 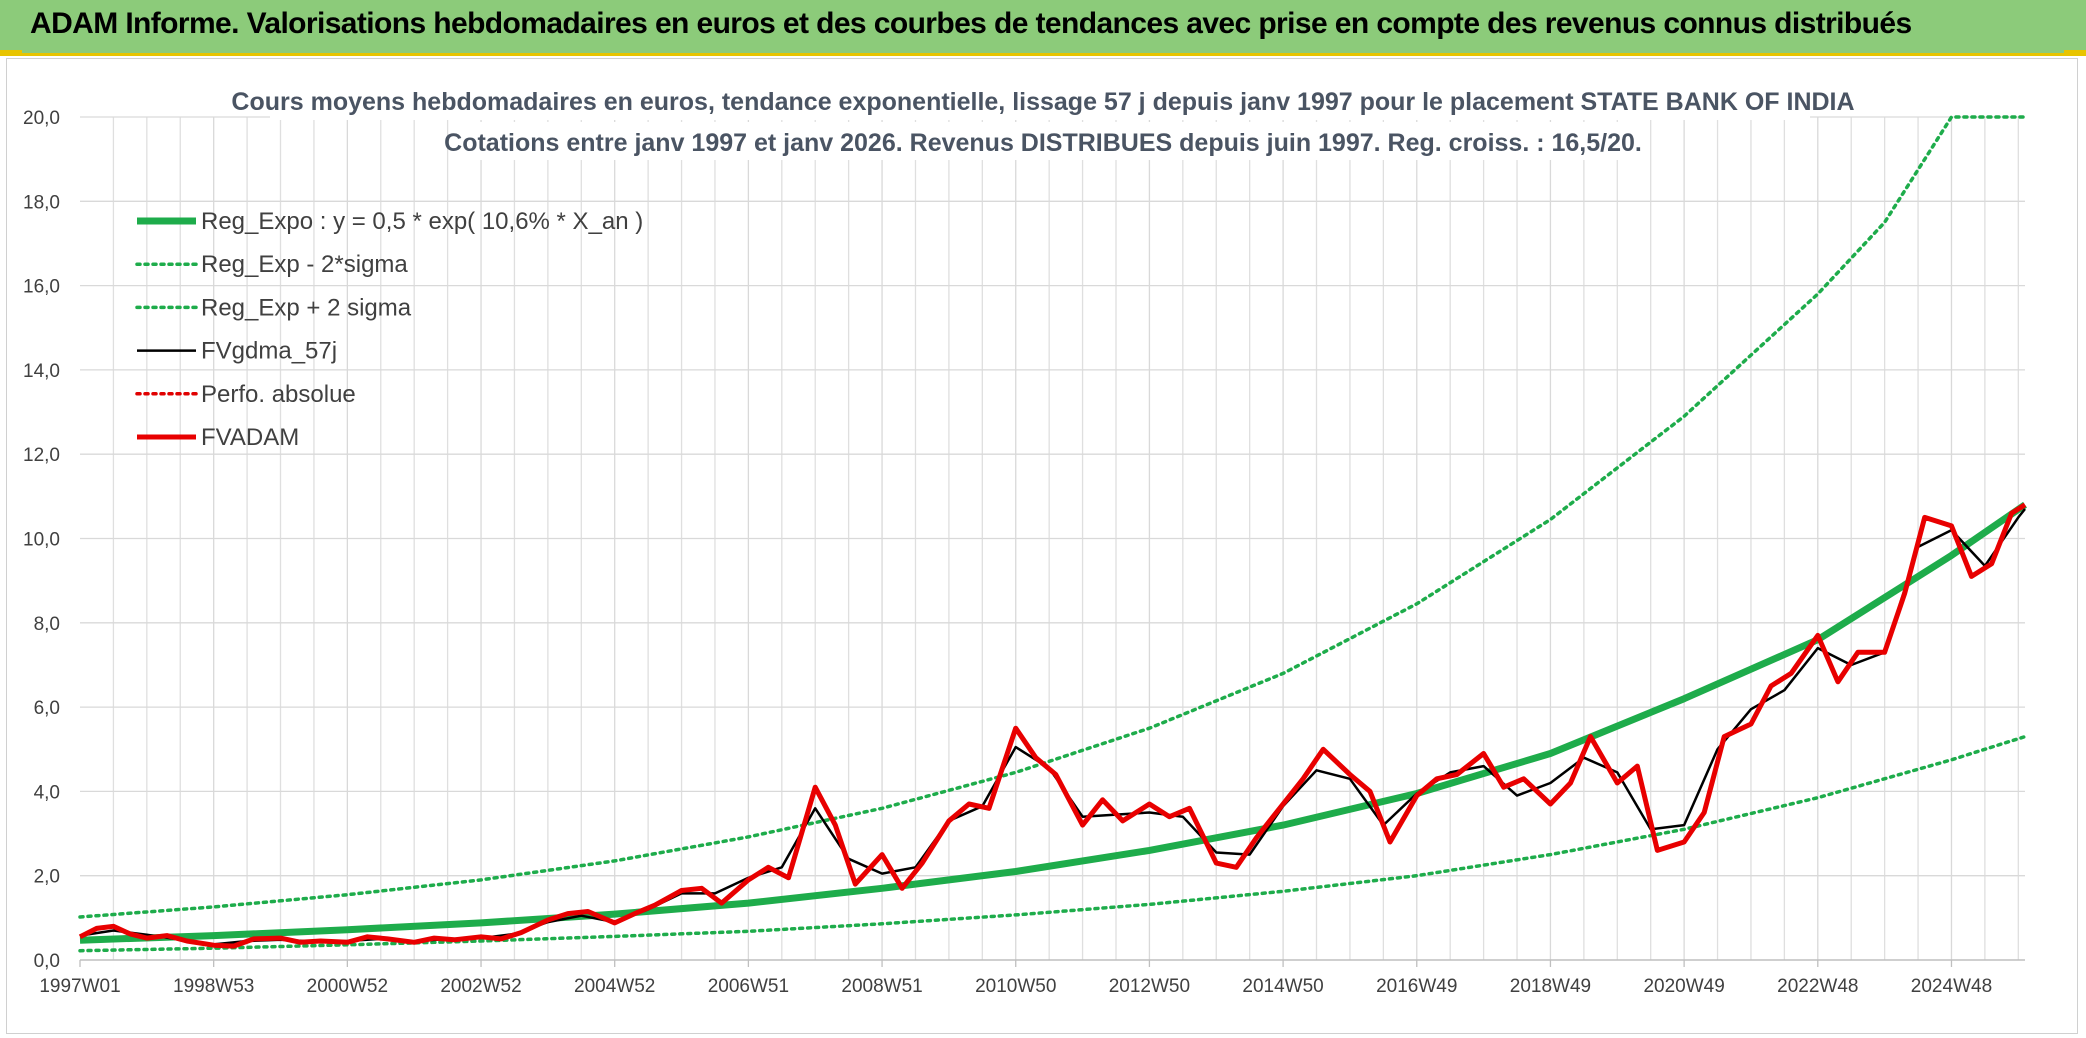 What do you see at coordinates (2075, 53) in the screenshot?
I see `header-accent-right` at bounding box center [2075, 53].